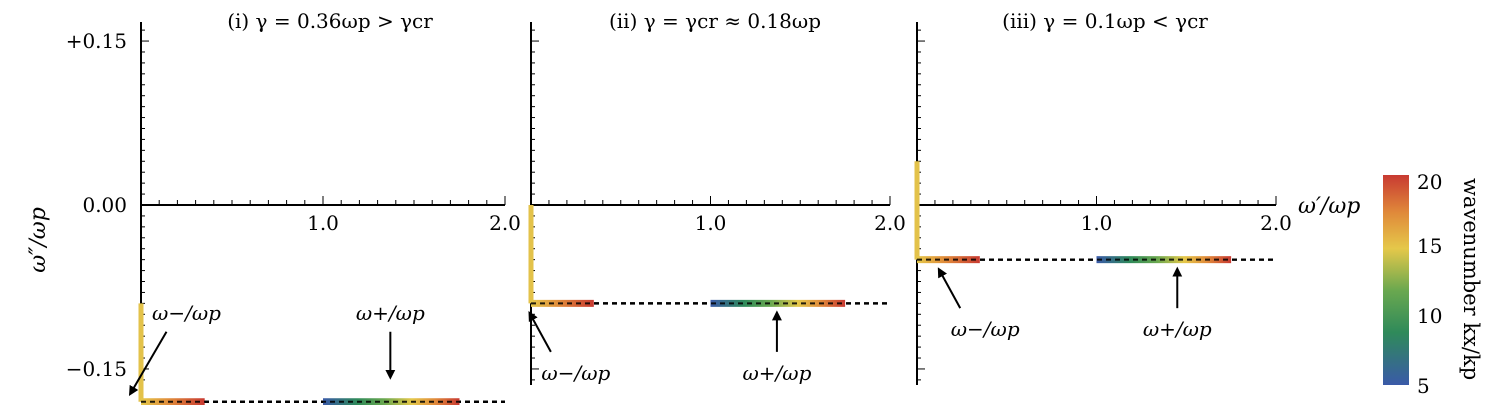 Image resolution: width=1495 pixels, height=405 pixels. Describe the element at coordinates (391, 401) in the screenshot. I see `omega-plus-branch` at that location.